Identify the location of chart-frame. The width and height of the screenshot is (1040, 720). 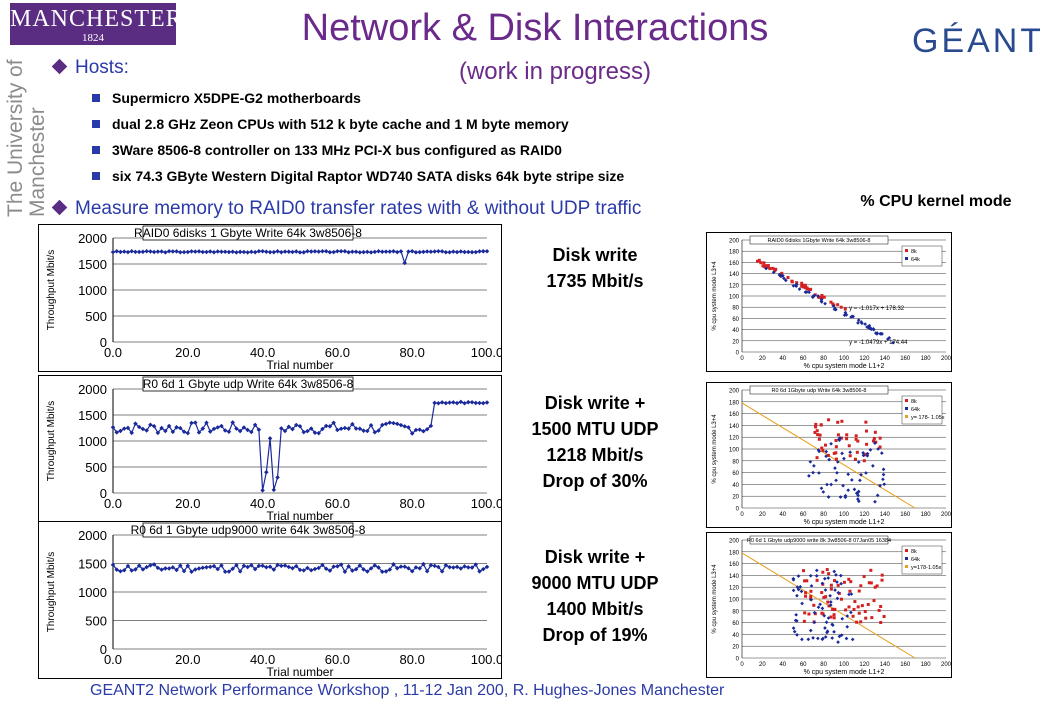
(270, 600).